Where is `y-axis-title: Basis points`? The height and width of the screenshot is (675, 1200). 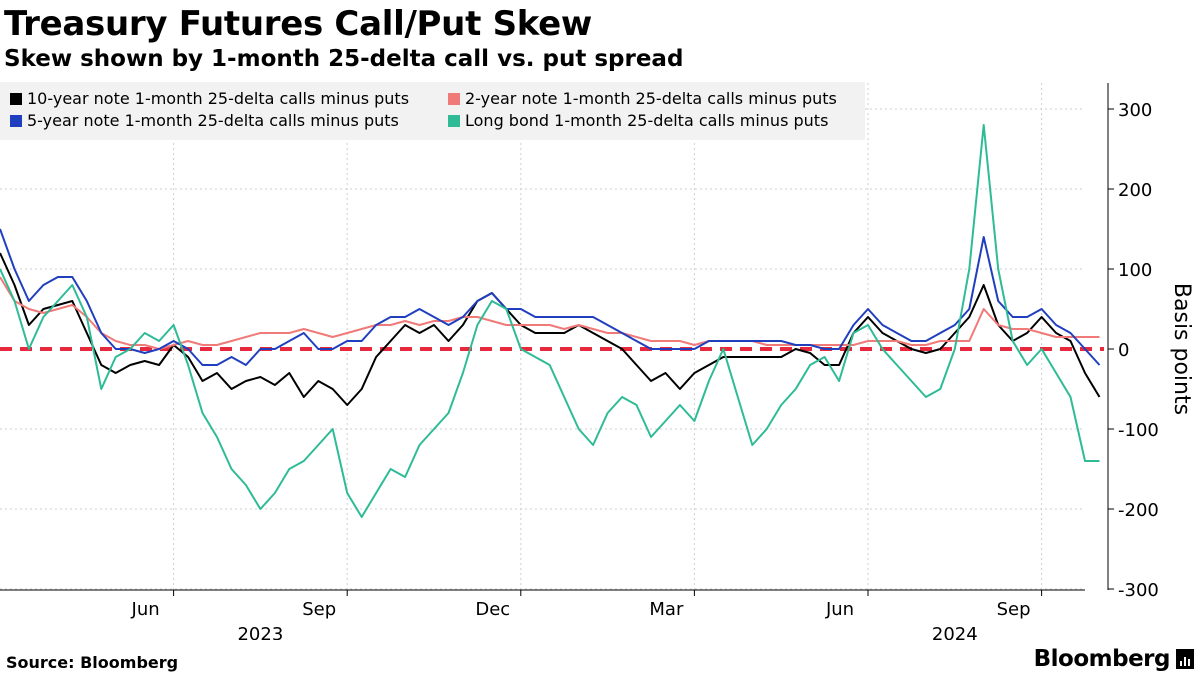
y-axis-title: Basis points is located at coordinates (1181, 349).